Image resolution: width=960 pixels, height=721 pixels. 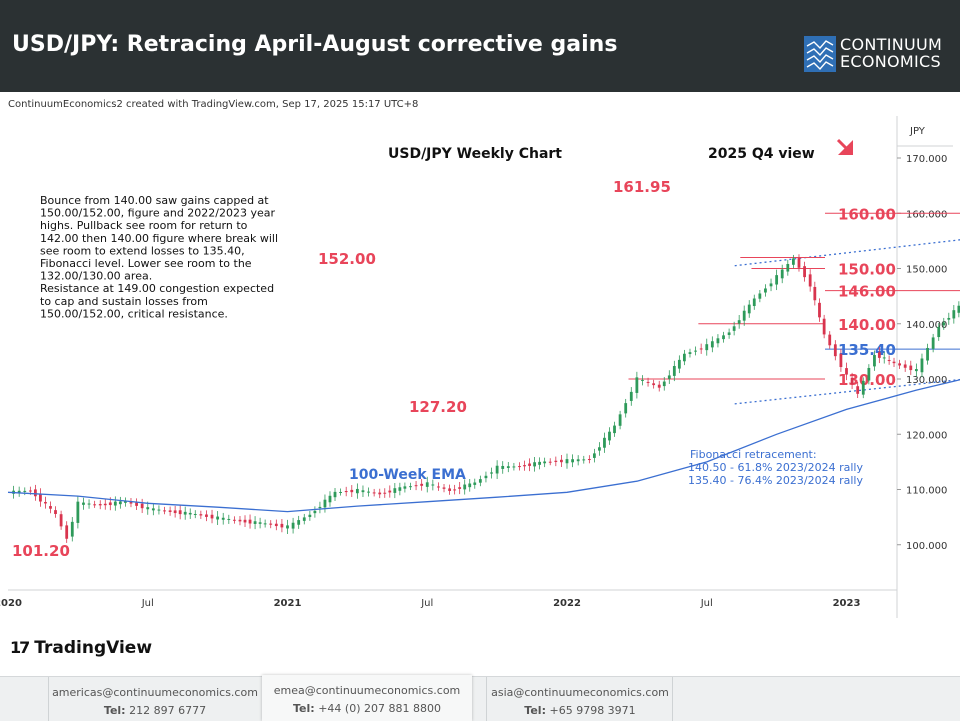 I want to click on contact-phone: Tel: +44 (0) 207 881 8800, so click(x=367, y=708).